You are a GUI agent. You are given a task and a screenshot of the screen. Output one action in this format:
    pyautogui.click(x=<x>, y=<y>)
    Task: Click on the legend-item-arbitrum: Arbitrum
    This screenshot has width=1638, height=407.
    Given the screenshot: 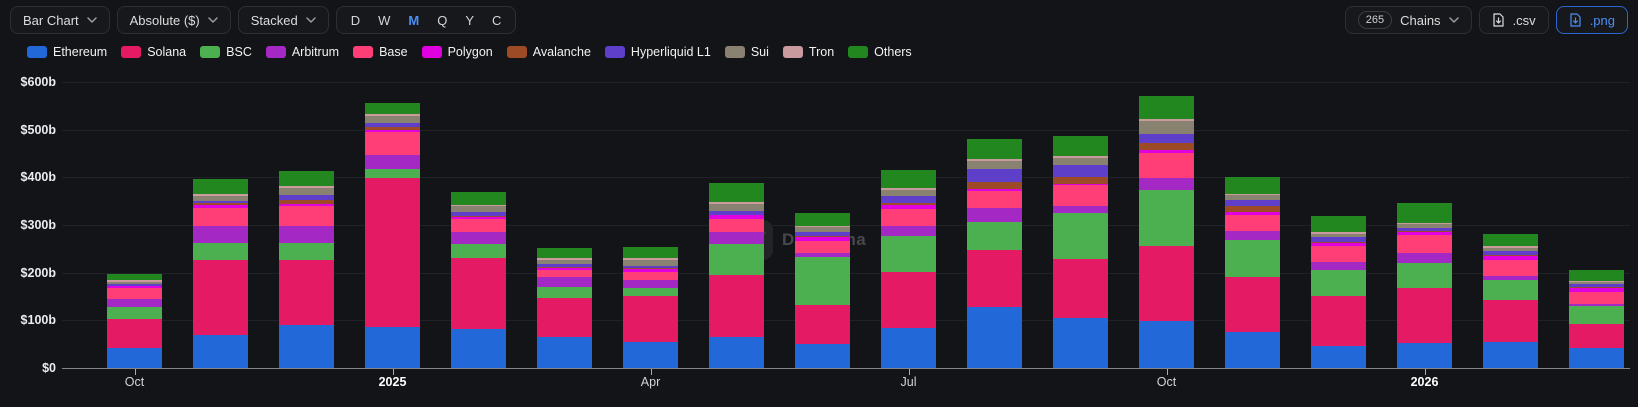 What is the action you would take?
    pyautogui.click(x=302, y=52)
    